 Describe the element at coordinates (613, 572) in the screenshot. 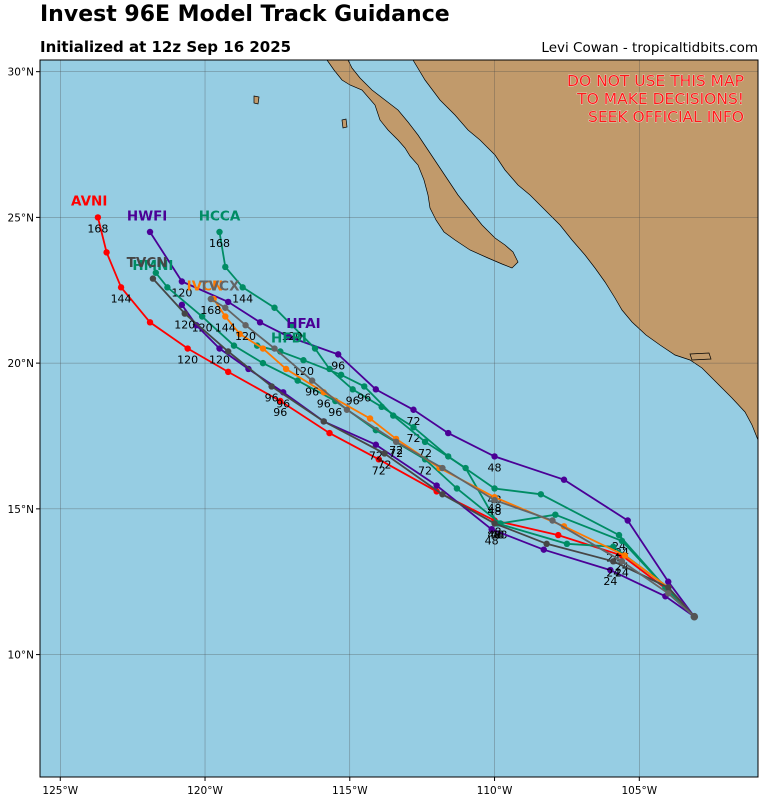

I see `forecast-hour-label: 24` at that location.